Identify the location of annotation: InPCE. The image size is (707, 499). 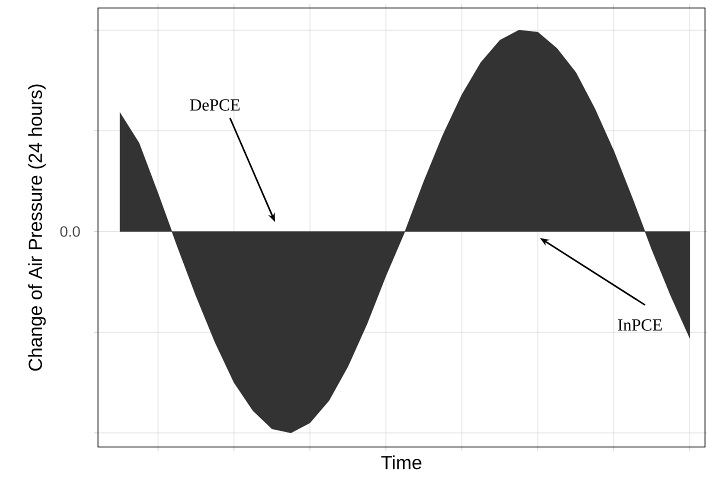
(640, 325).